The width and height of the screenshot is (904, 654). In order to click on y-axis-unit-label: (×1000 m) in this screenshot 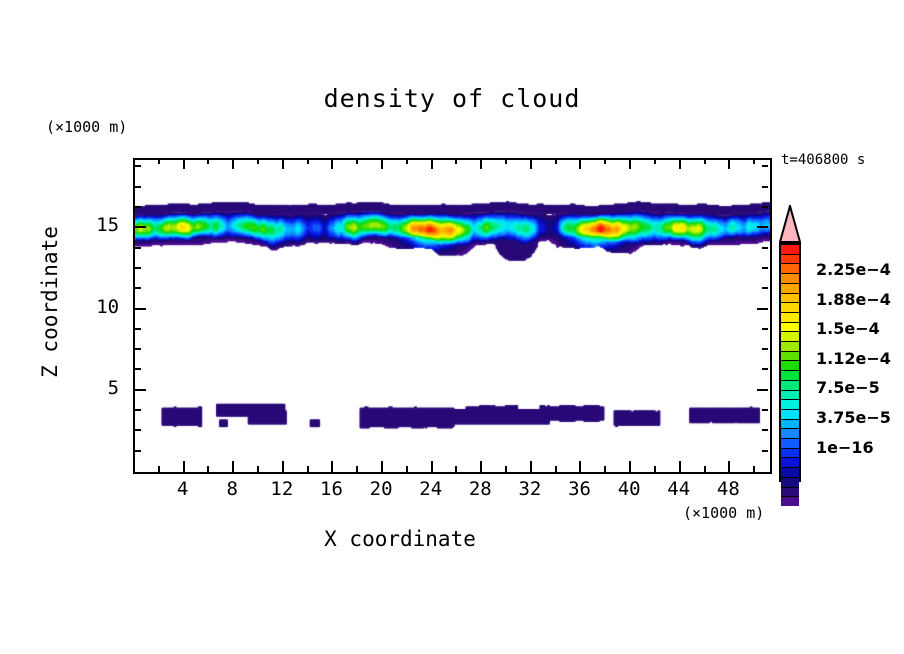, I will do `click(87, 127)`.